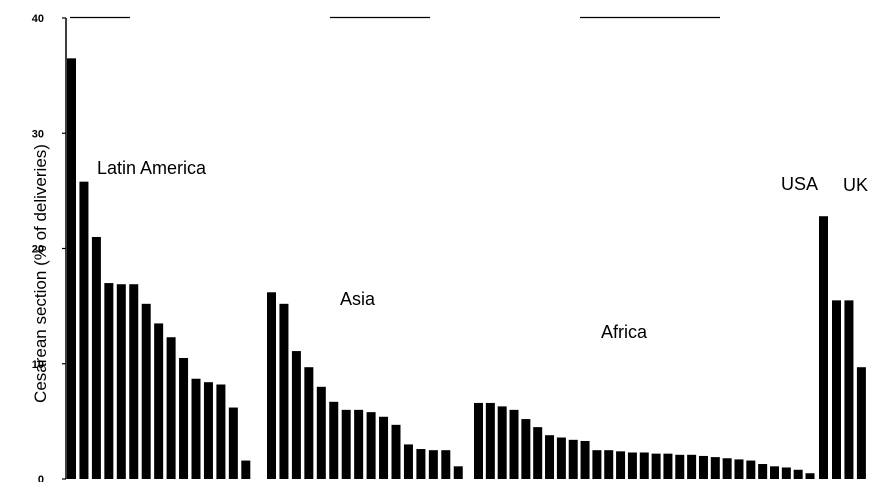  I want to click on y-tick-label: 40, so click(38, 19).